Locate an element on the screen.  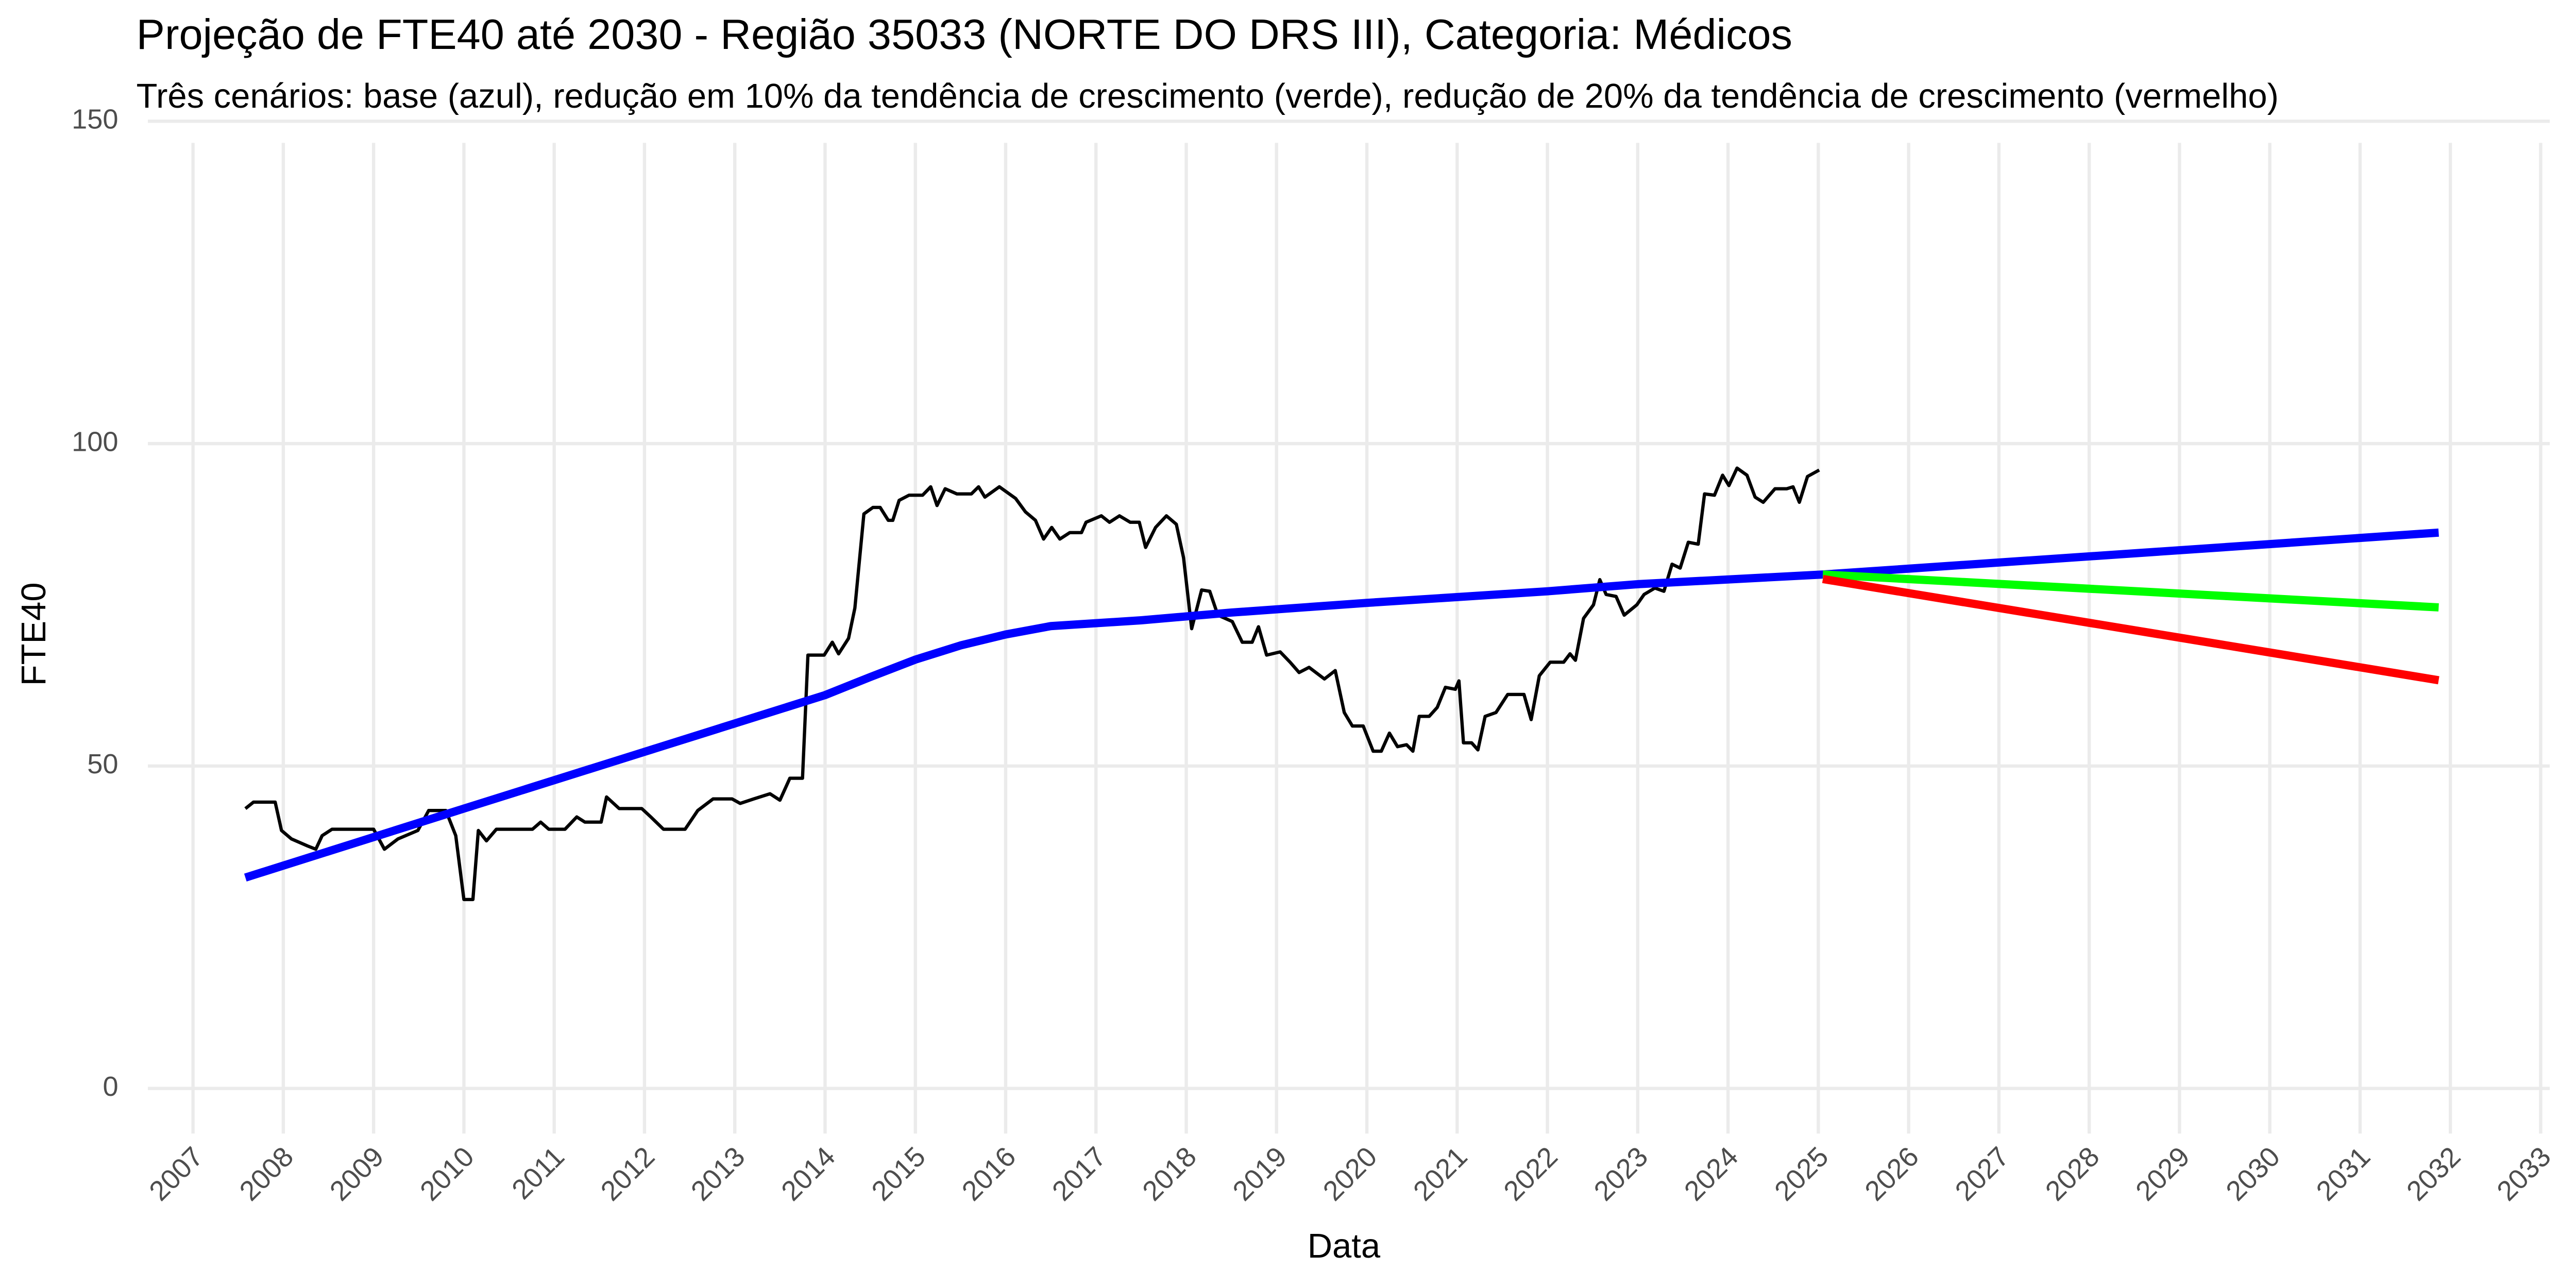
x-tick-label: 2029 is located at coordinates (2163, 1174).